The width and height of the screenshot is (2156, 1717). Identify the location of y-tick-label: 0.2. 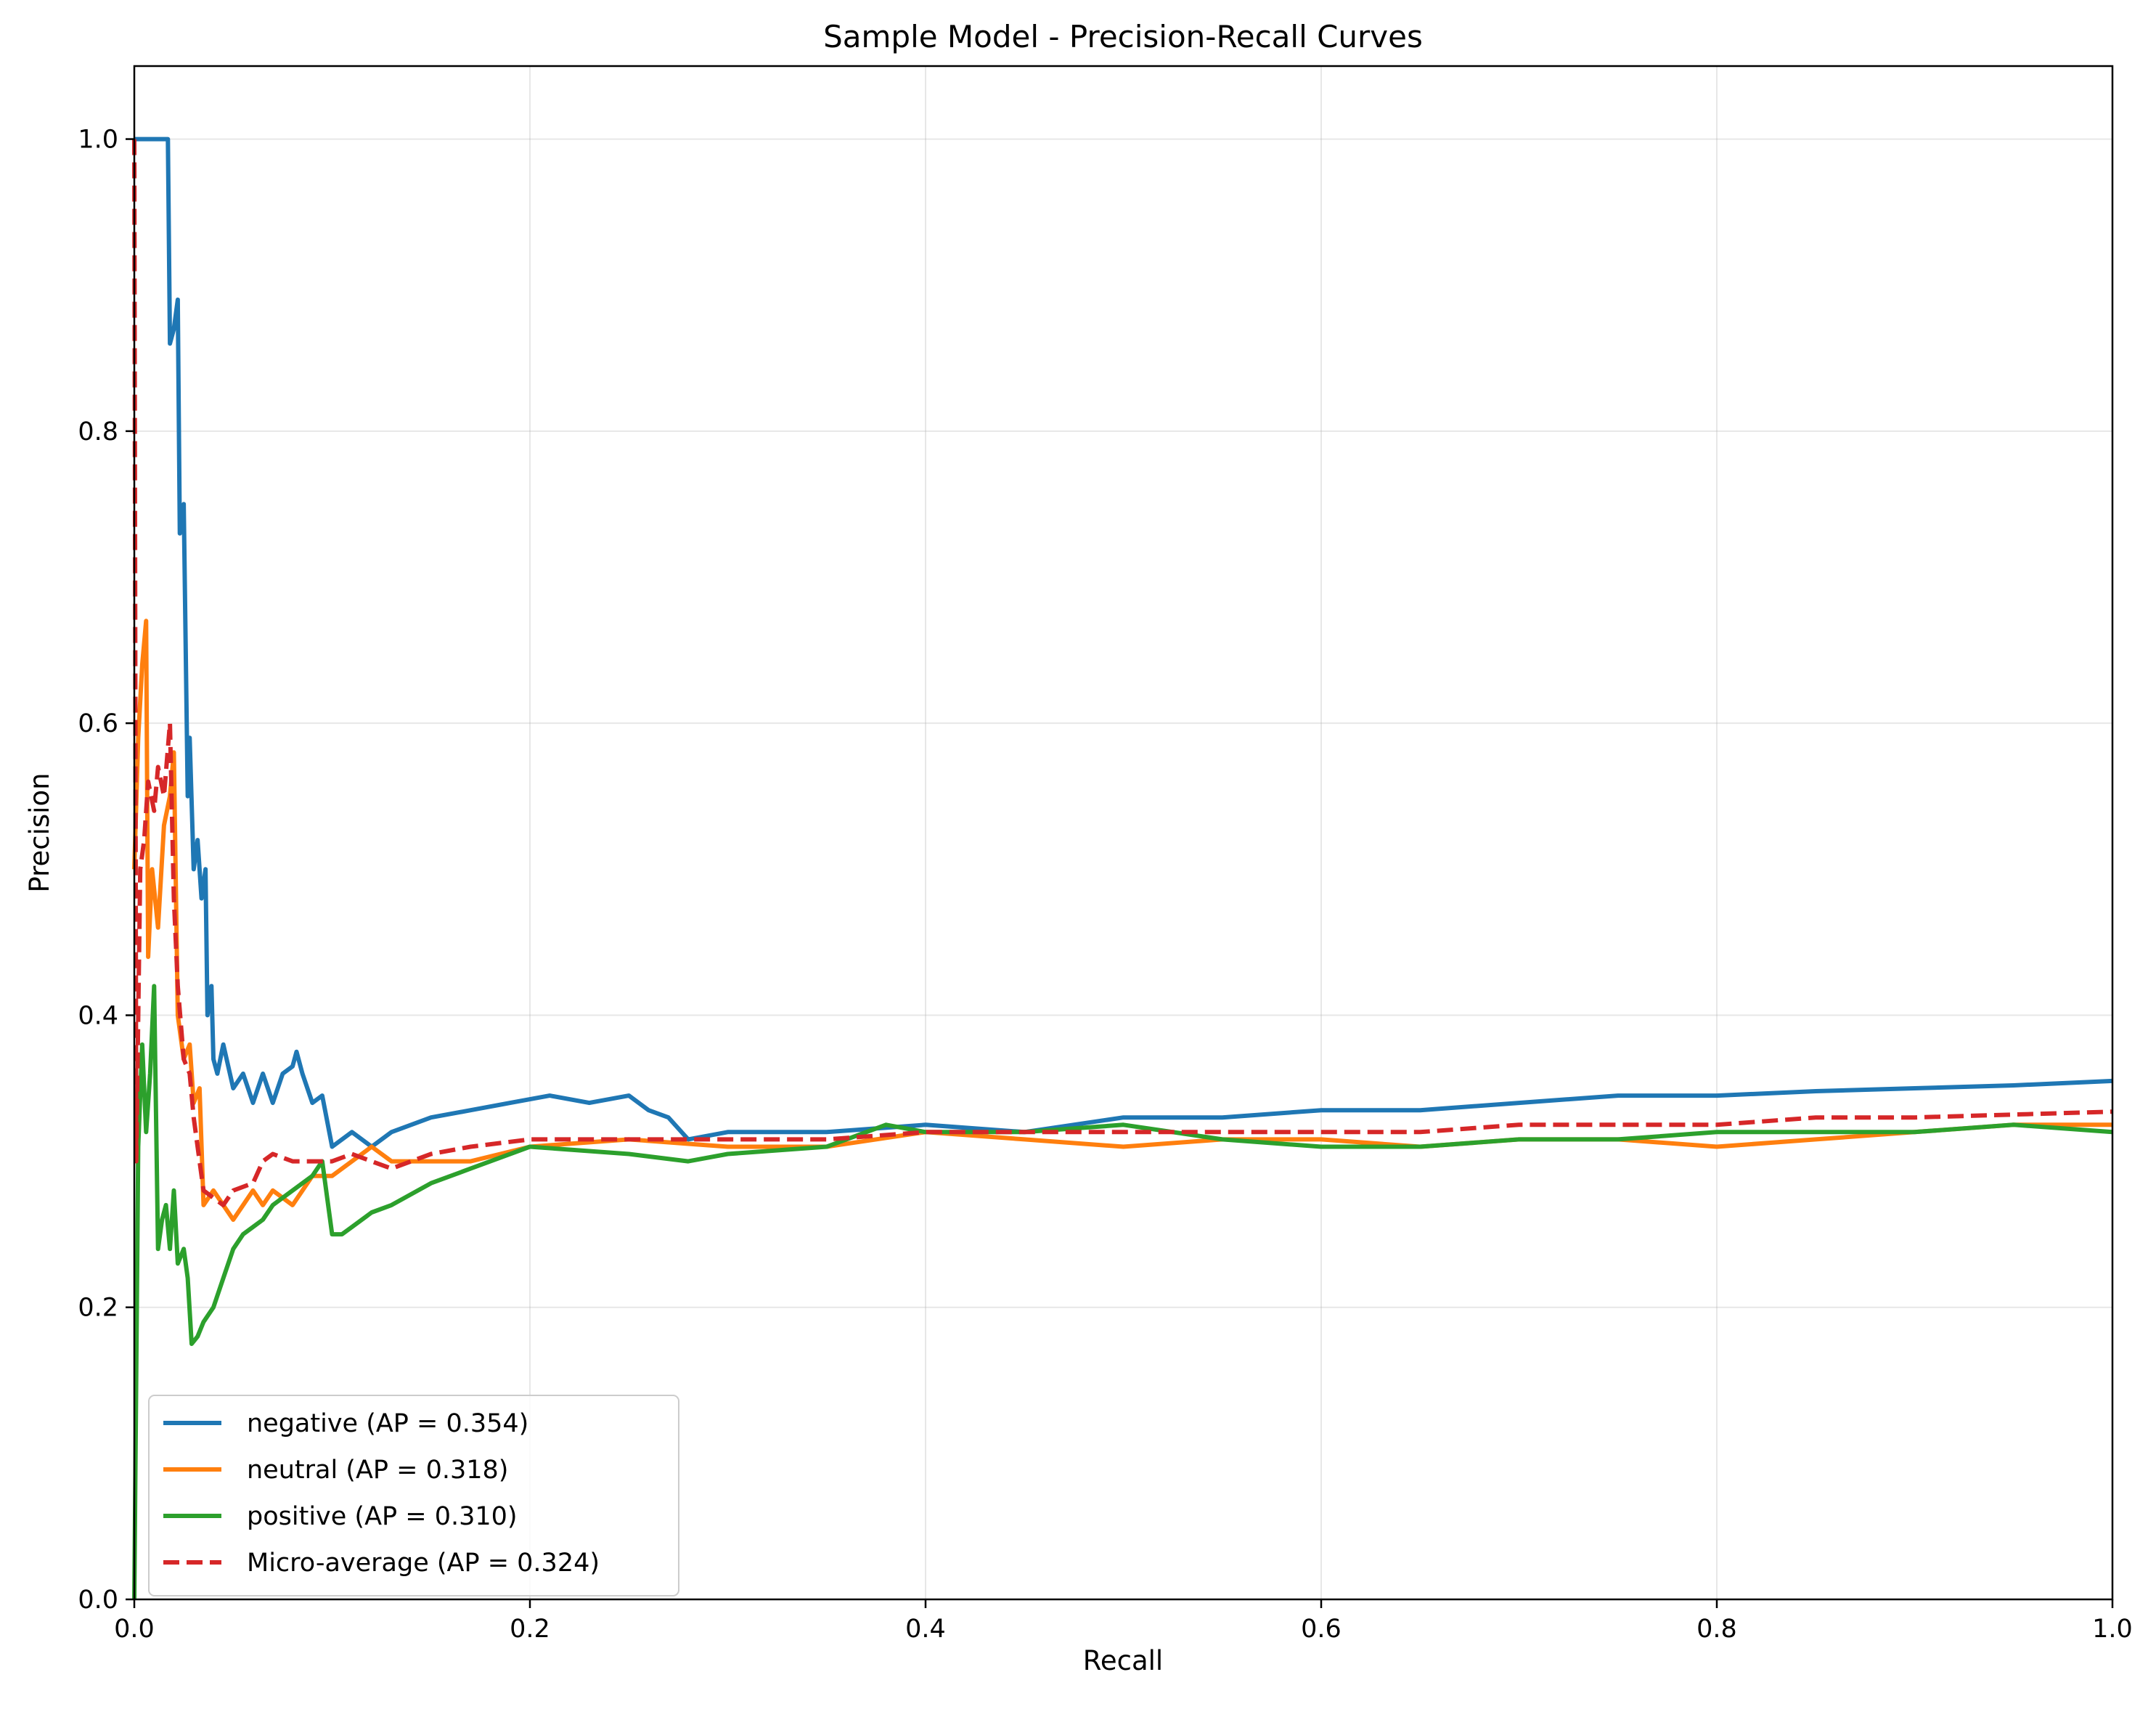
(98, 1308).